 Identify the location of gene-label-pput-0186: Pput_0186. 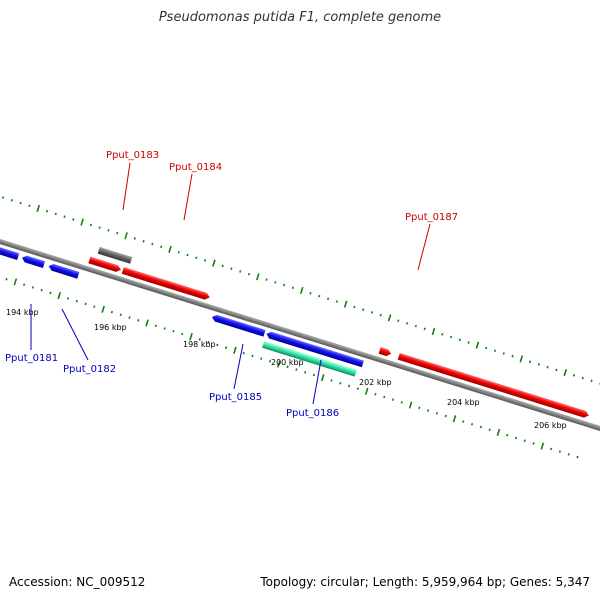
(312, 413).